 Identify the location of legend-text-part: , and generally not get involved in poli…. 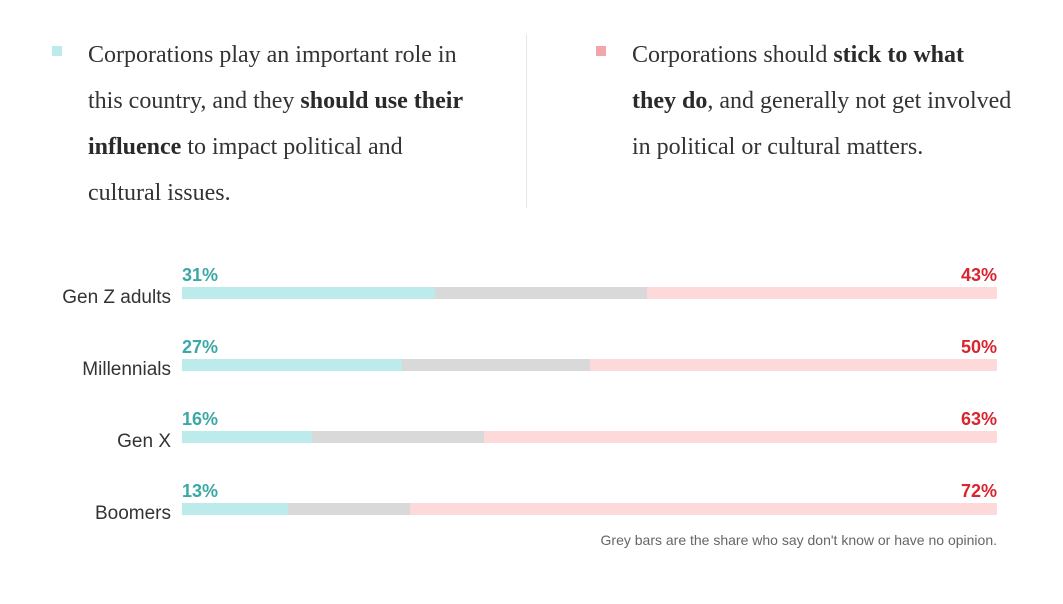
(822, 124).